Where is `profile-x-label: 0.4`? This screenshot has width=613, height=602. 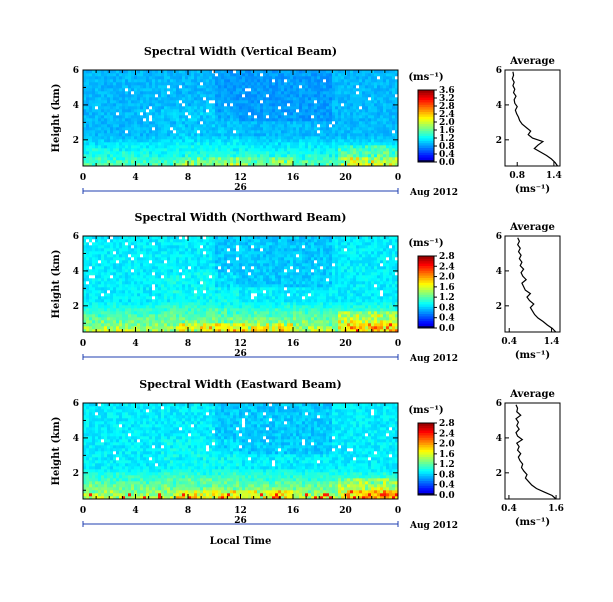 profile-x-label: 0.4 is located at coordinates (509, 342).